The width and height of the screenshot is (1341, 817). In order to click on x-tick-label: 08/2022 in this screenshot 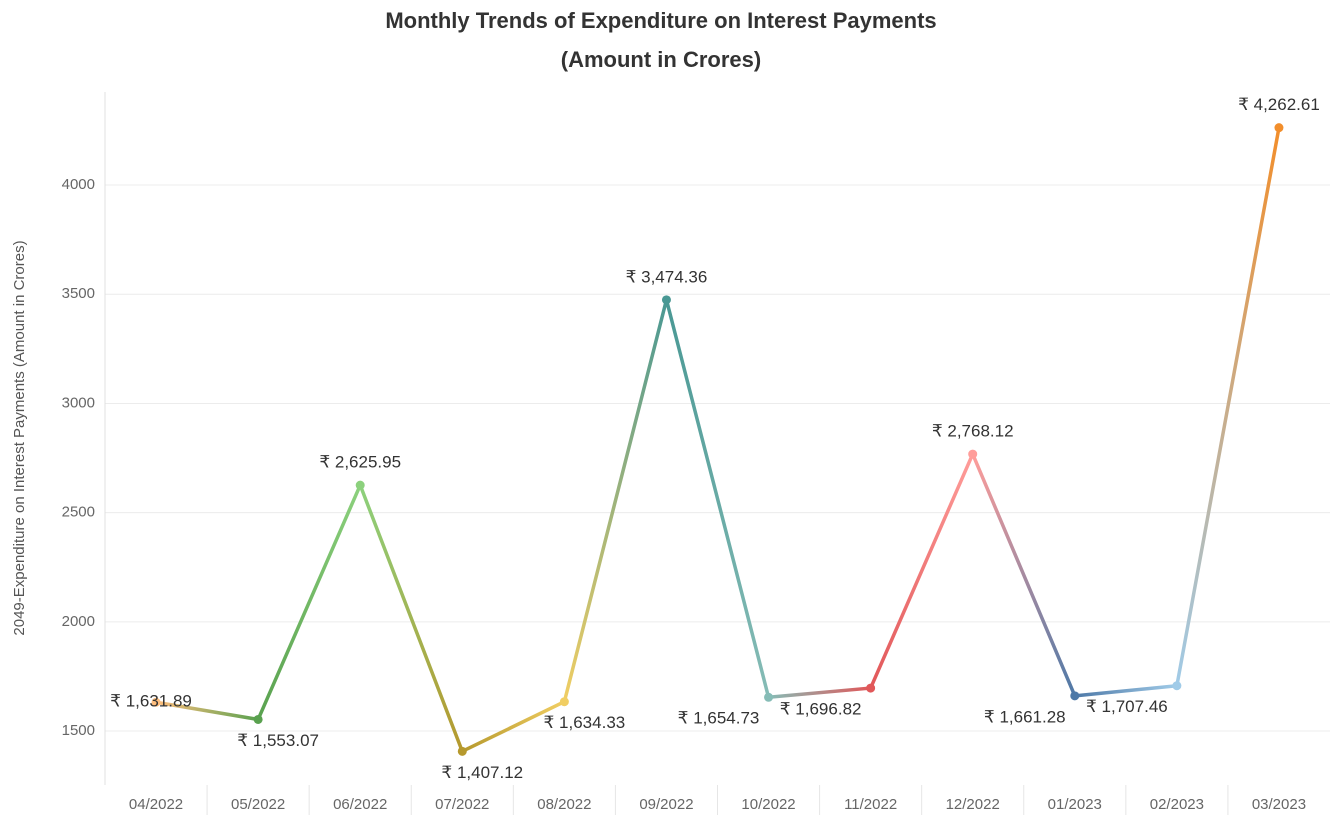, I will do `click(564, 804)`.